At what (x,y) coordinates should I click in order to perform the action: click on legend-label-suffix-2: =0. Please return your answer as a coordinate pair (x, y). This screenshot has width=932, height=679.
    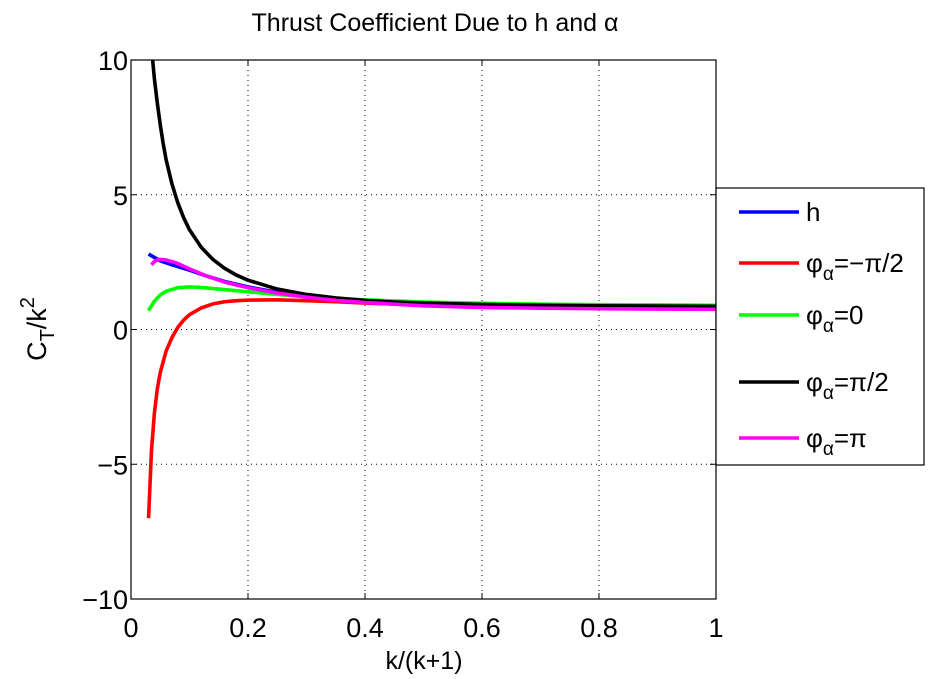
    Looking at the image, I should click on (849, 315).